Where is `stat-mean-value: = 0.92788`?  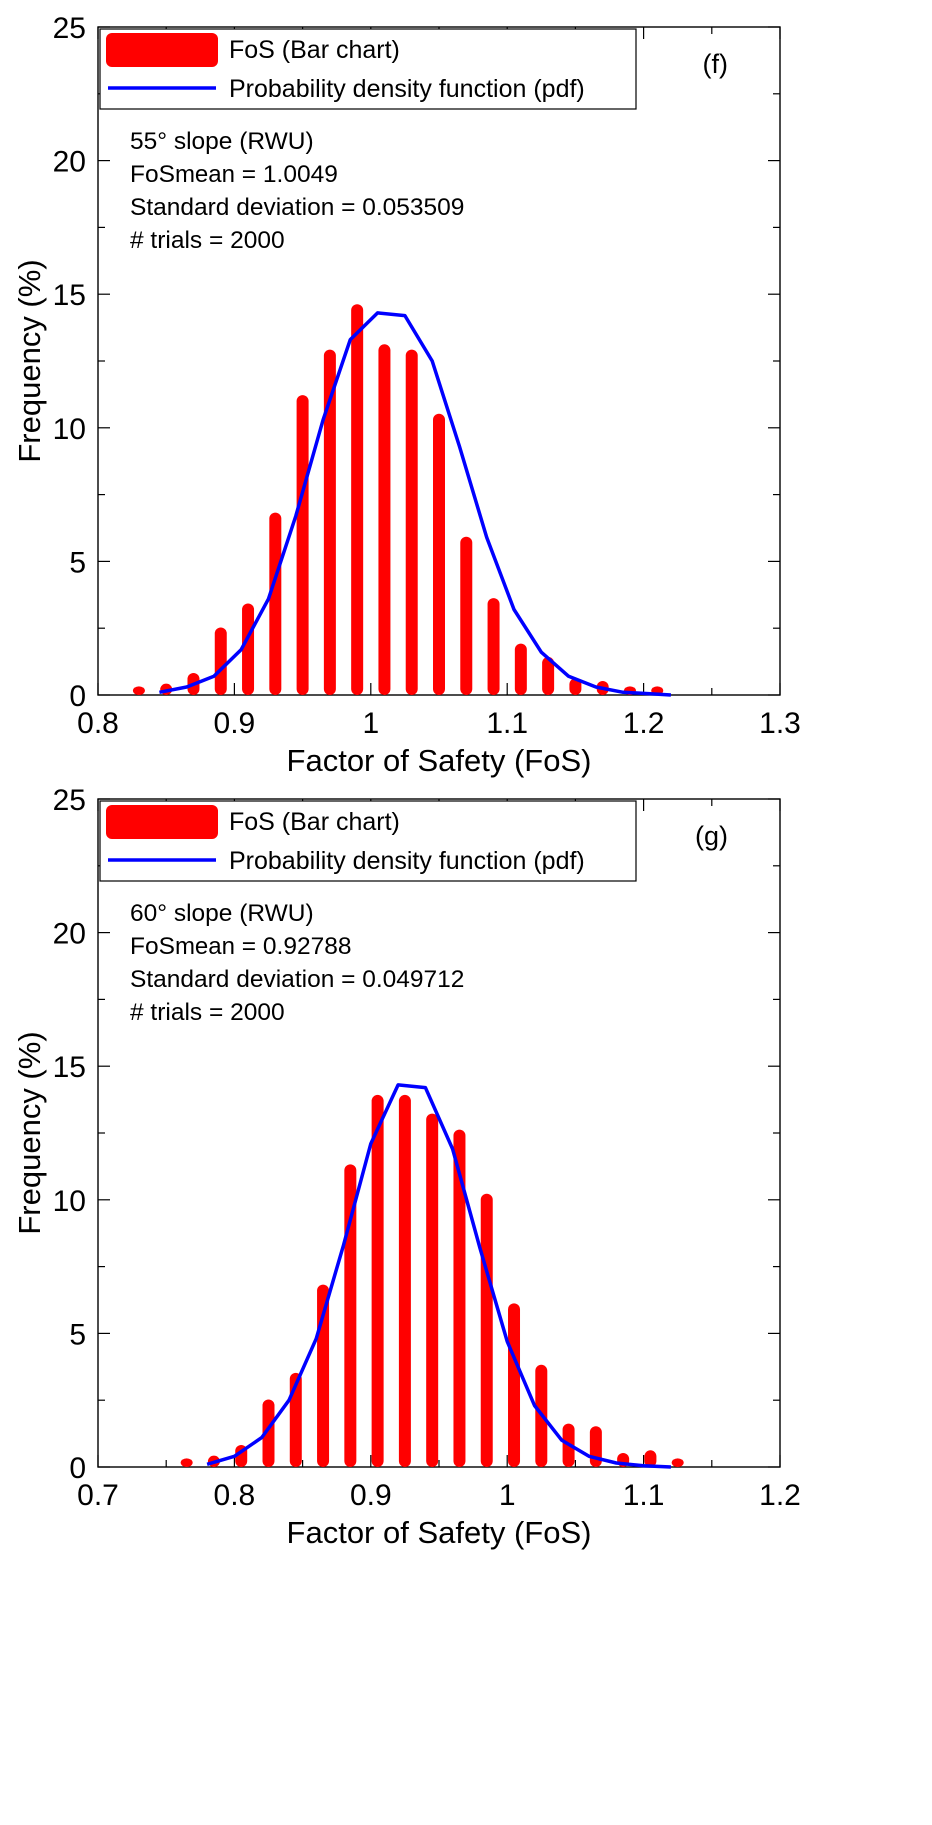 stat-mean-value: = 0.92788 is located at coordinates (293, 946).